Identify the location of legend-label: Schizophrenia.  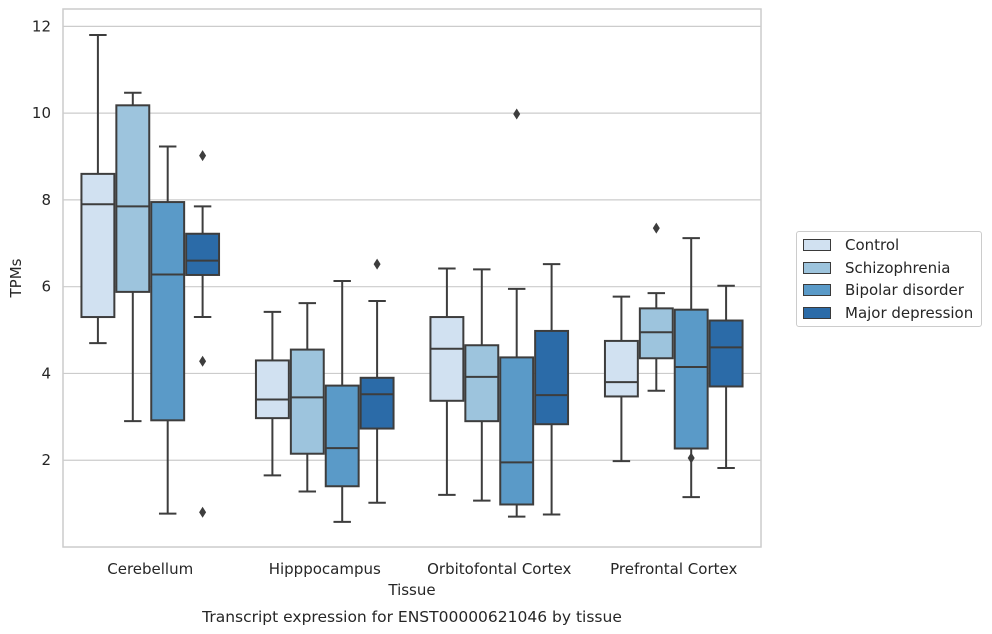
(898, 268).